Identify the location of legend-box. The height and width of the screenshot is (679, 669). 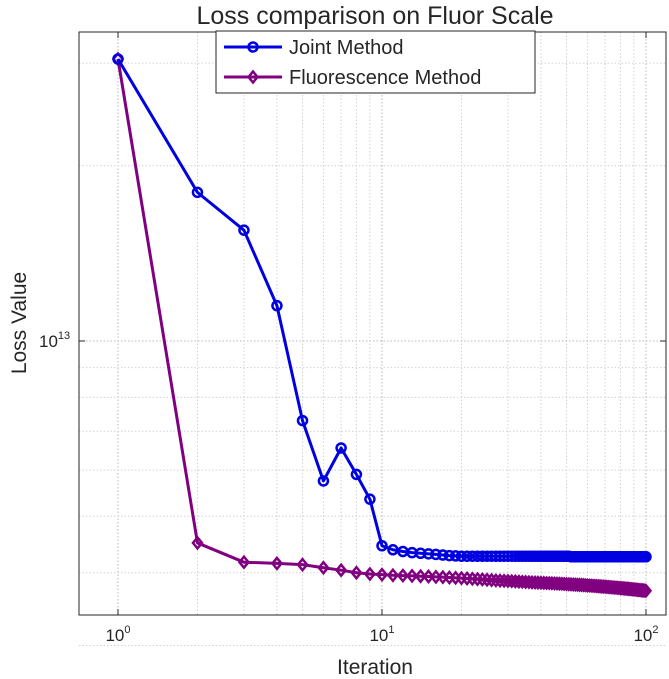
(375, 62).